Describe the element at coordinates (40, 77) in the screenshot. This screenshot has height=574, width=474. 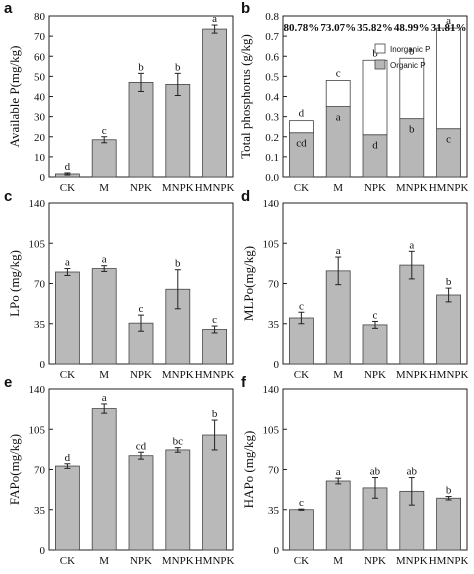
I see `panel-a-ytick-label: 50` at that location.